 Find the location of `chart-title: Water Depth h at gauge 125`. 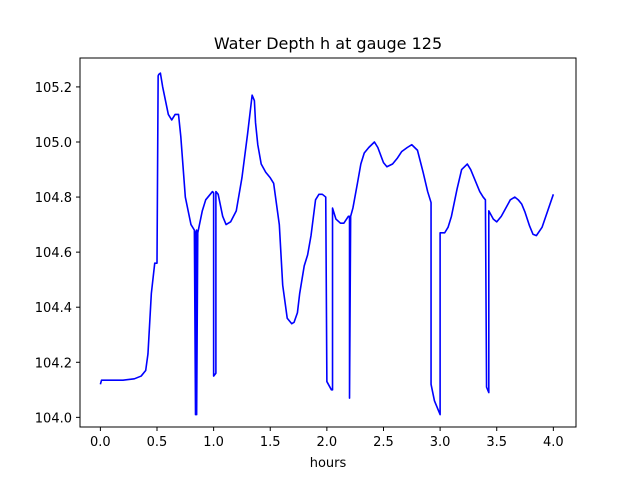

chart-title: Water Depth h at gauge 125 is located at coordinates (328, 43).